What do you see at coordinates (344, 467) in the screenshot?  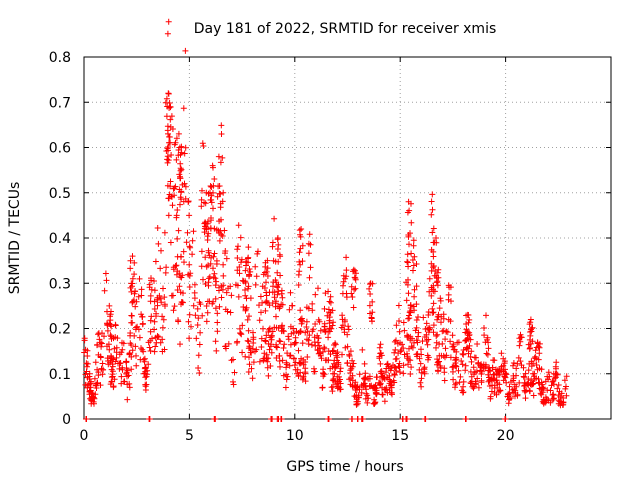 I see `x-axis-label: GPS time / hours` at bounding box center [344, 467].